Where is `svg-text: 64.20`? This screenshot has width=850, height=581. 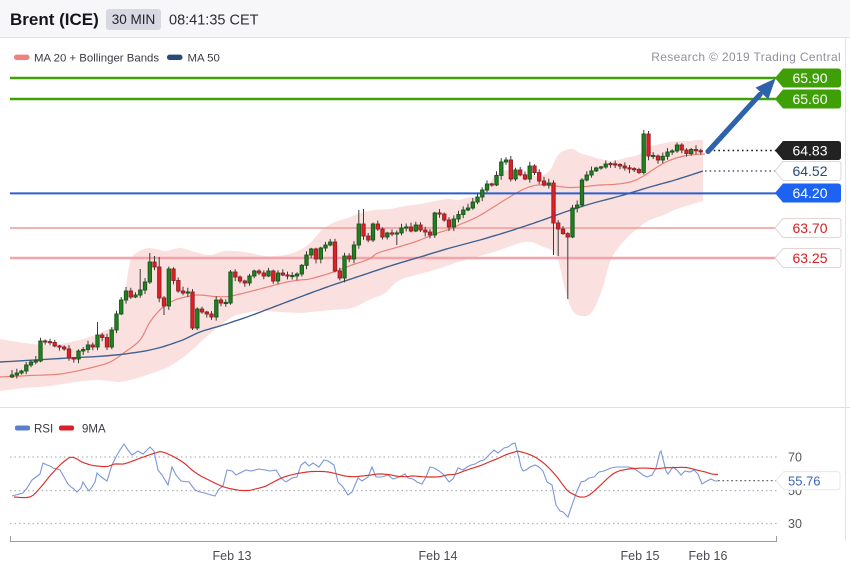
svg-text: 64.20 is located at coordinates (809, 193).